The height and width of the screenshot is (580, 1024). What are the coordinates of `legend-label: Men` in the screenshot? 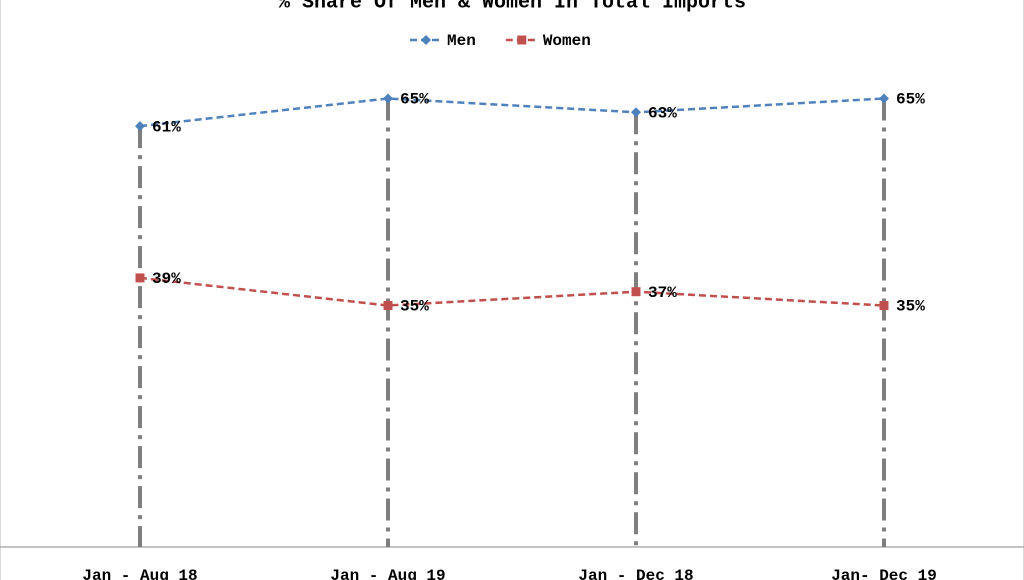 It's located at (461, 41).